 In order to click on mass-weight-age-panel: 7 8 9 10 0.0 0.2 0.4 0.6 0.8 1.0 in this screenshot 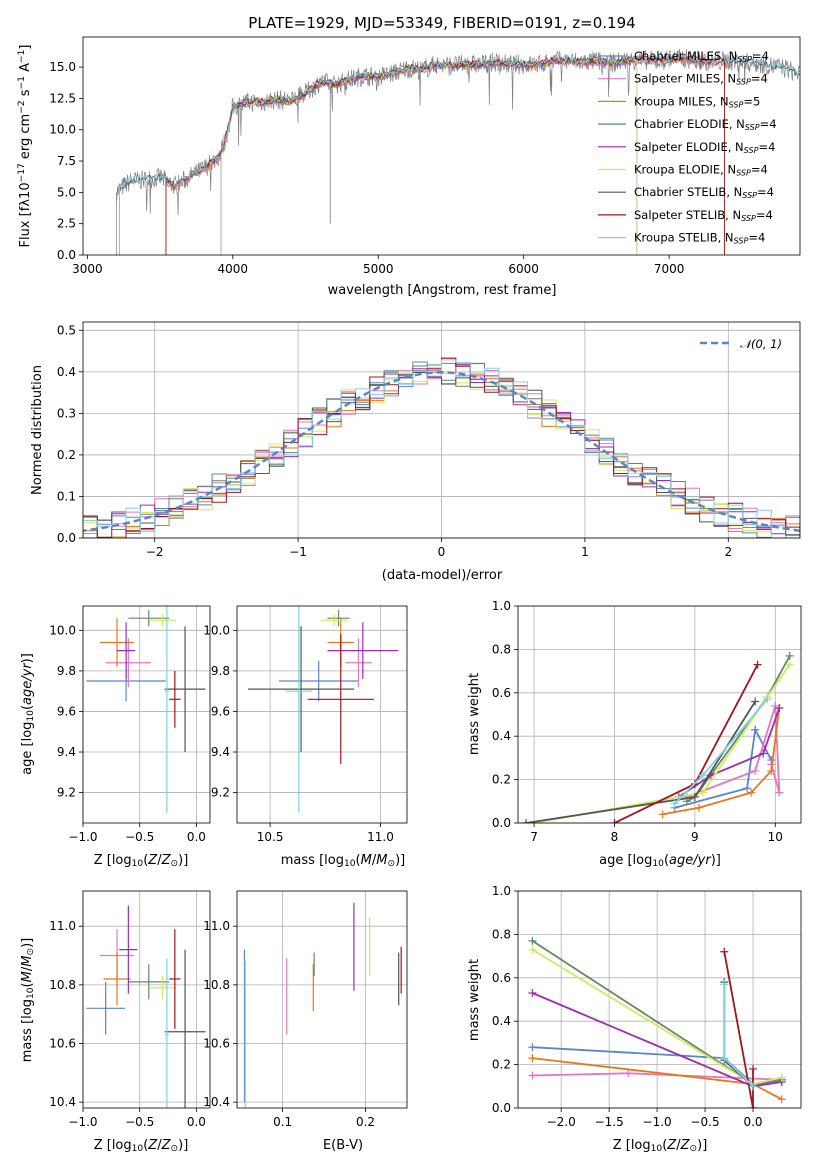, I will do `click(647, 721)`.